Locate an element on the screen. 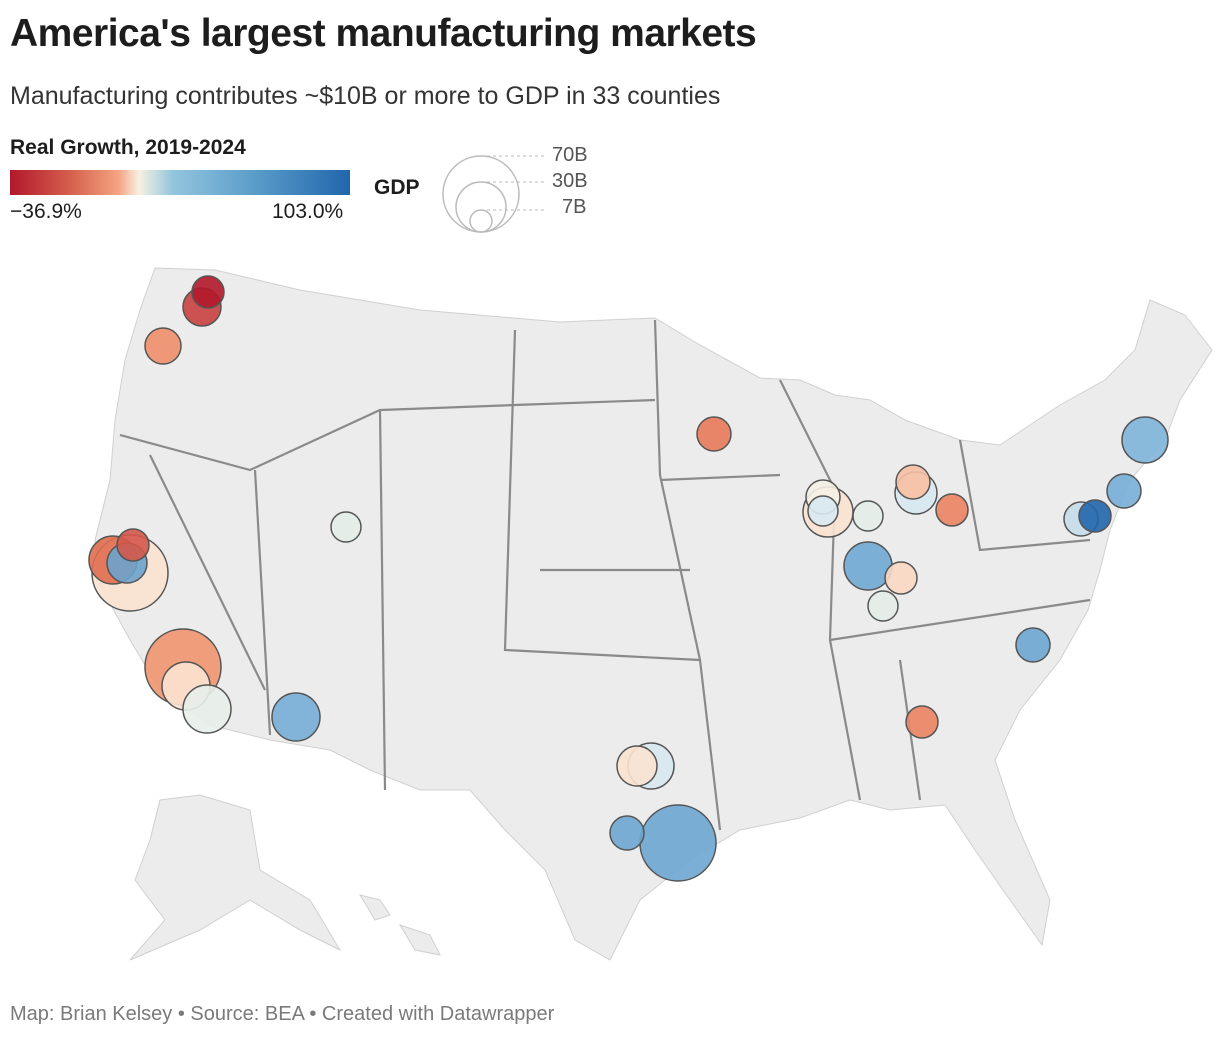  color-legend-max: 103.0% is located at coordinates (308, 211).